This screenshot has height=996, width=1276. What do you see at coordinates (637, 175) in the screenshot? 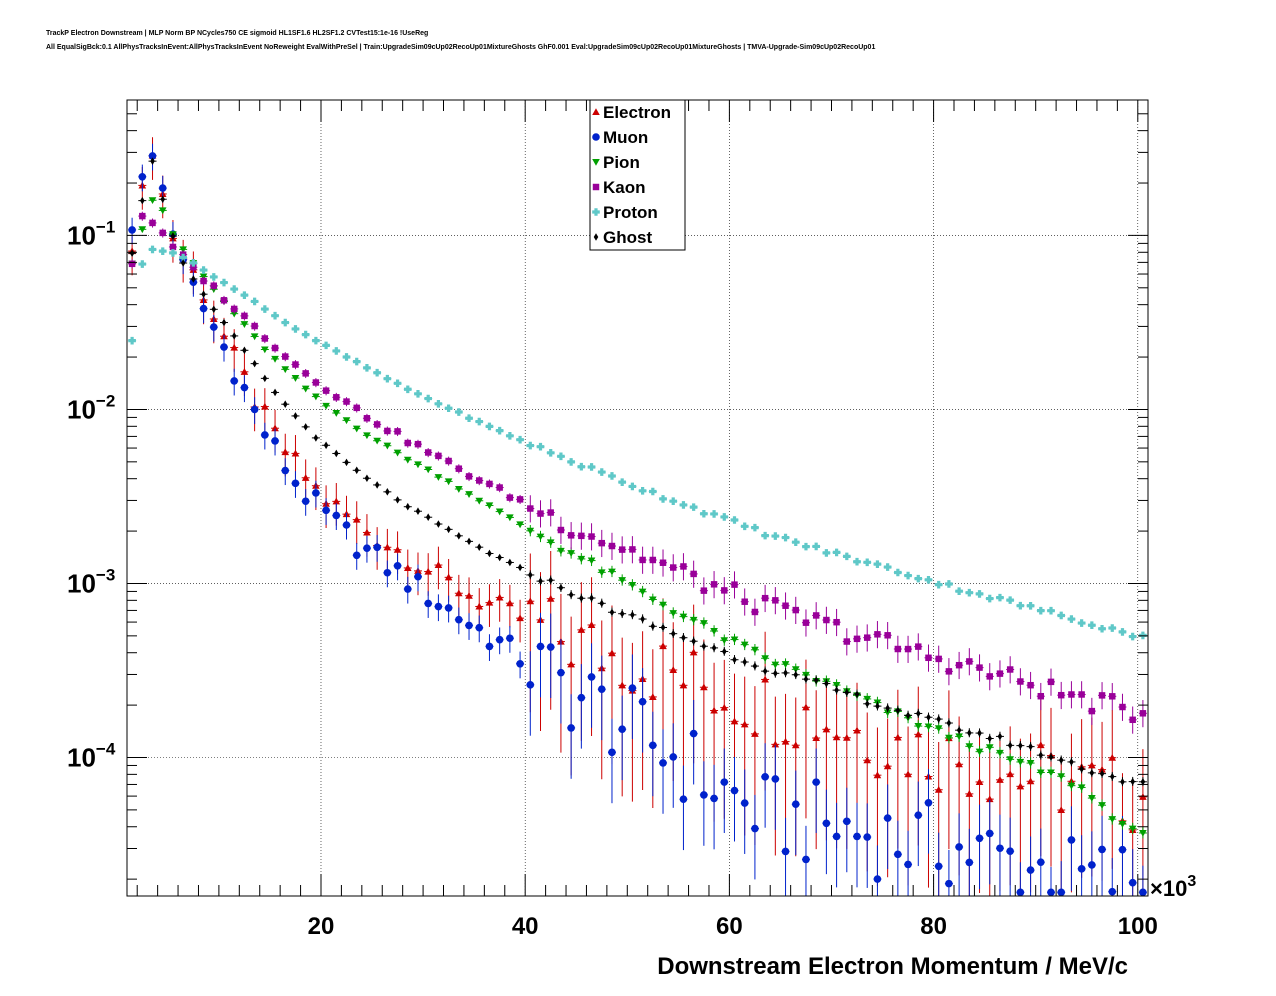
I see `legend: Electron Muon Pion Kaon Proton Ghost` at bounding box center [637, 175].